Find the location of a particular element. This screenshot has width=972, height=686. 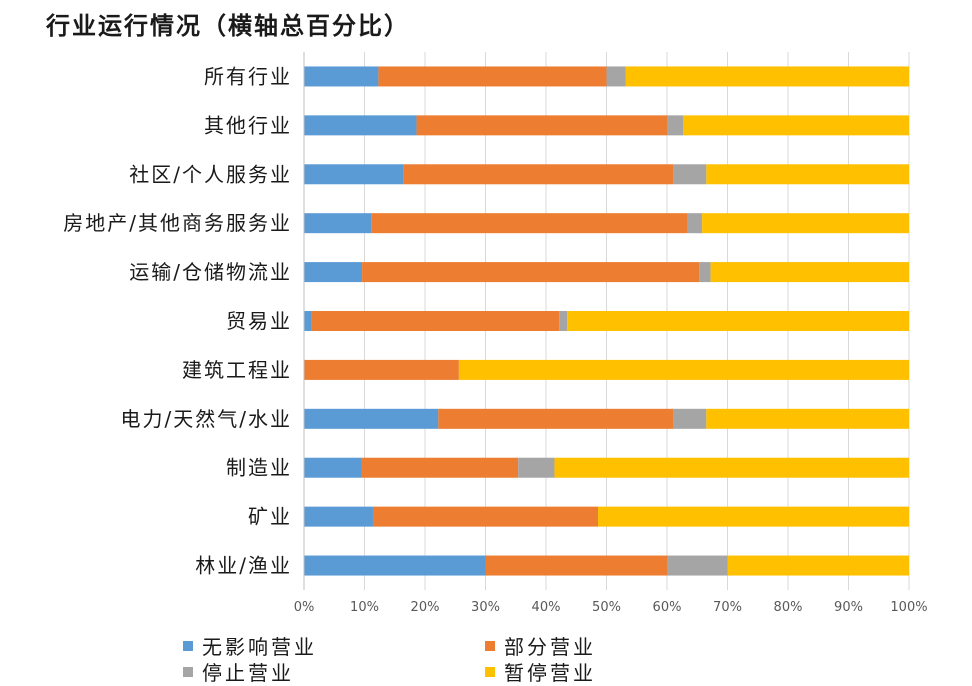

bar-segment-s2-c1 is located at coordinates (675, 125).